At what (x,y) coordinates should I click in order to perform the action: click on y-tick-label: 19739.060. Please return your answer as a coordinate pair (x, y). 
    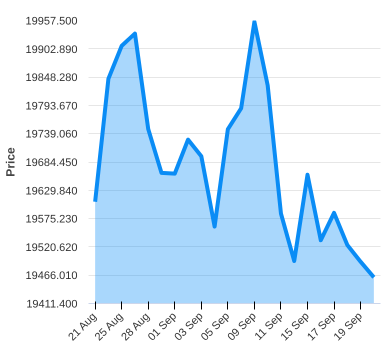
    Looking at the image, I should click on (52, 134).